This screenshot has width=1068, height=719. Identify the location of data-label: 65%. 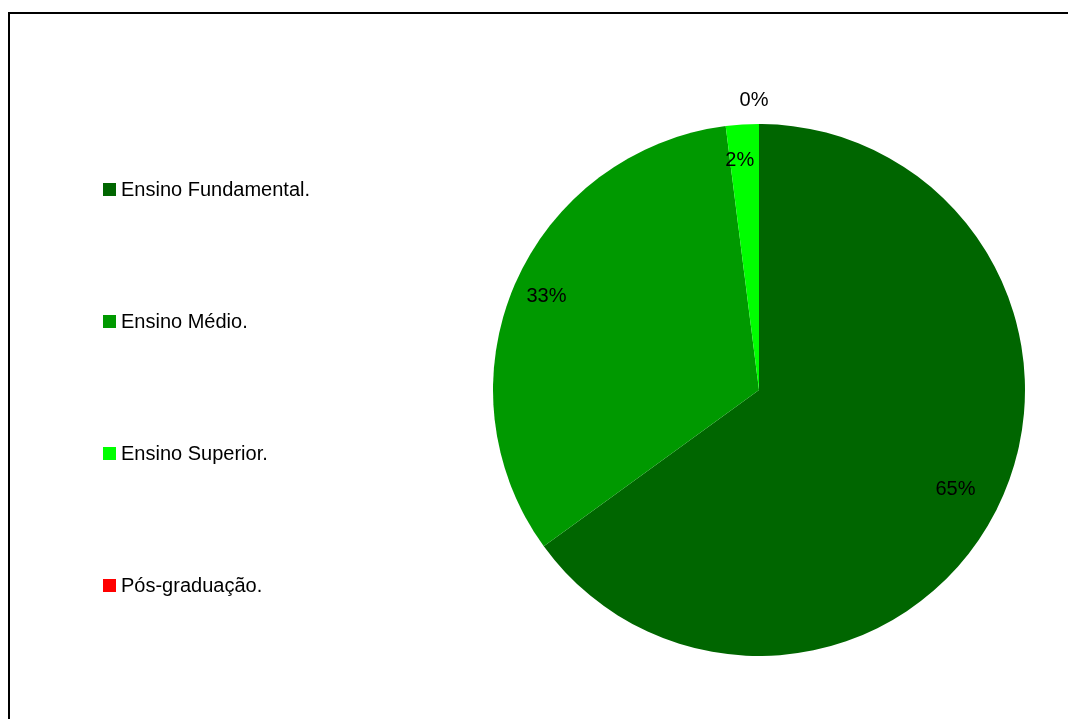
(955, 487).